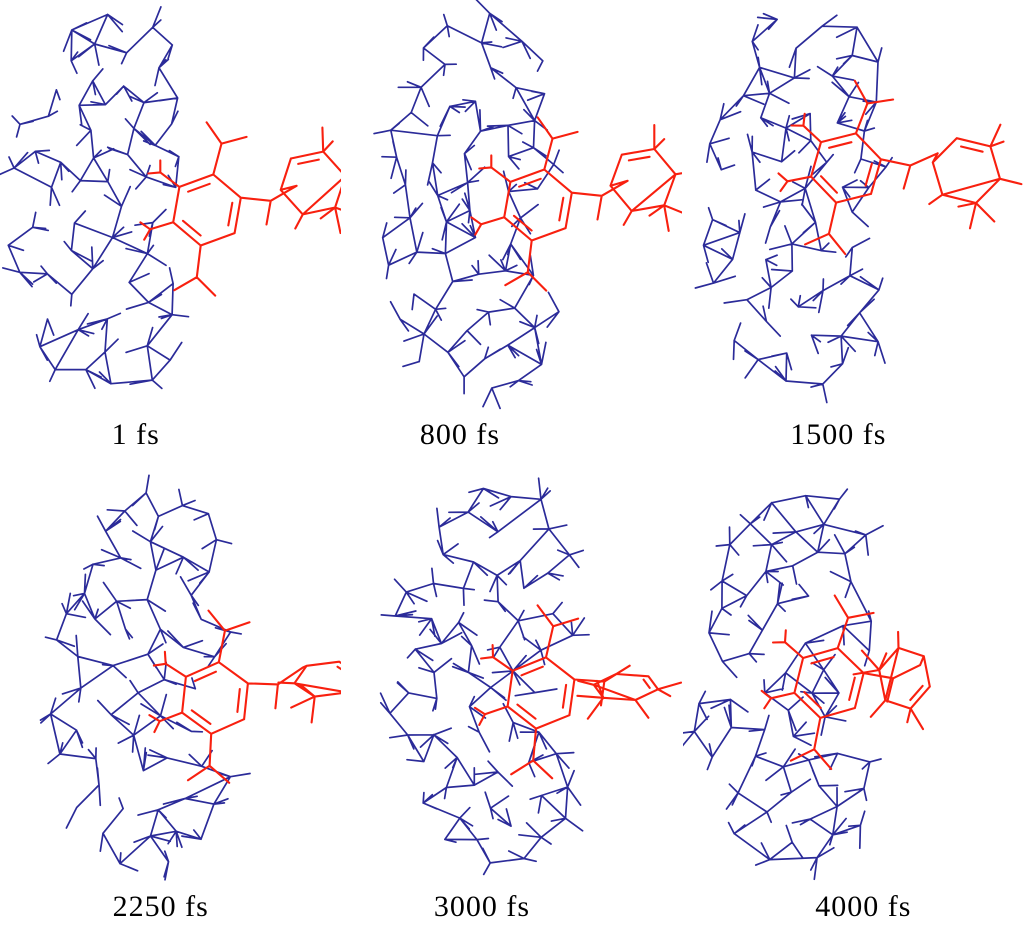  Describe the element at coordinates (838, 434) in the screenshot. I see `time-label: 1500 fs` at that location.